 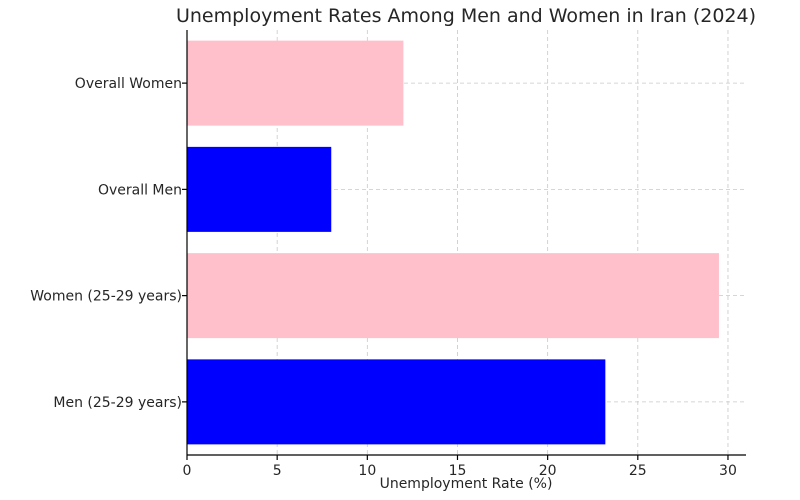 What do you see at coordinates (277, 471) in the screenshot?
I see `x-tick-label: 5` at bounding box center [277, 471].